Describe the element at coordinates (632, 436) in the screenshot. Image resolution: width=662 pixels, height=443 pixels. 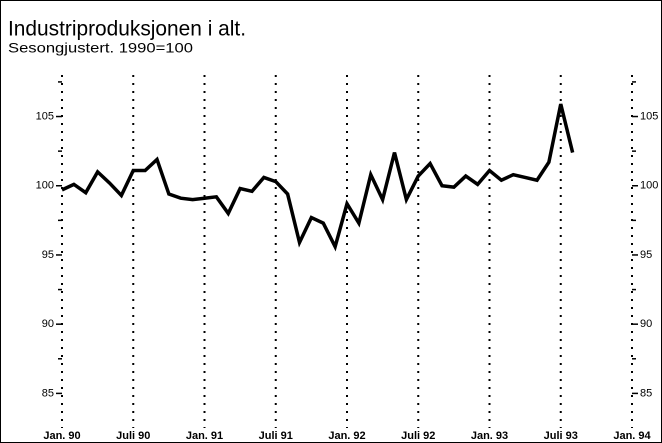
I see `x-tick-label: Jan. 94` at that location.